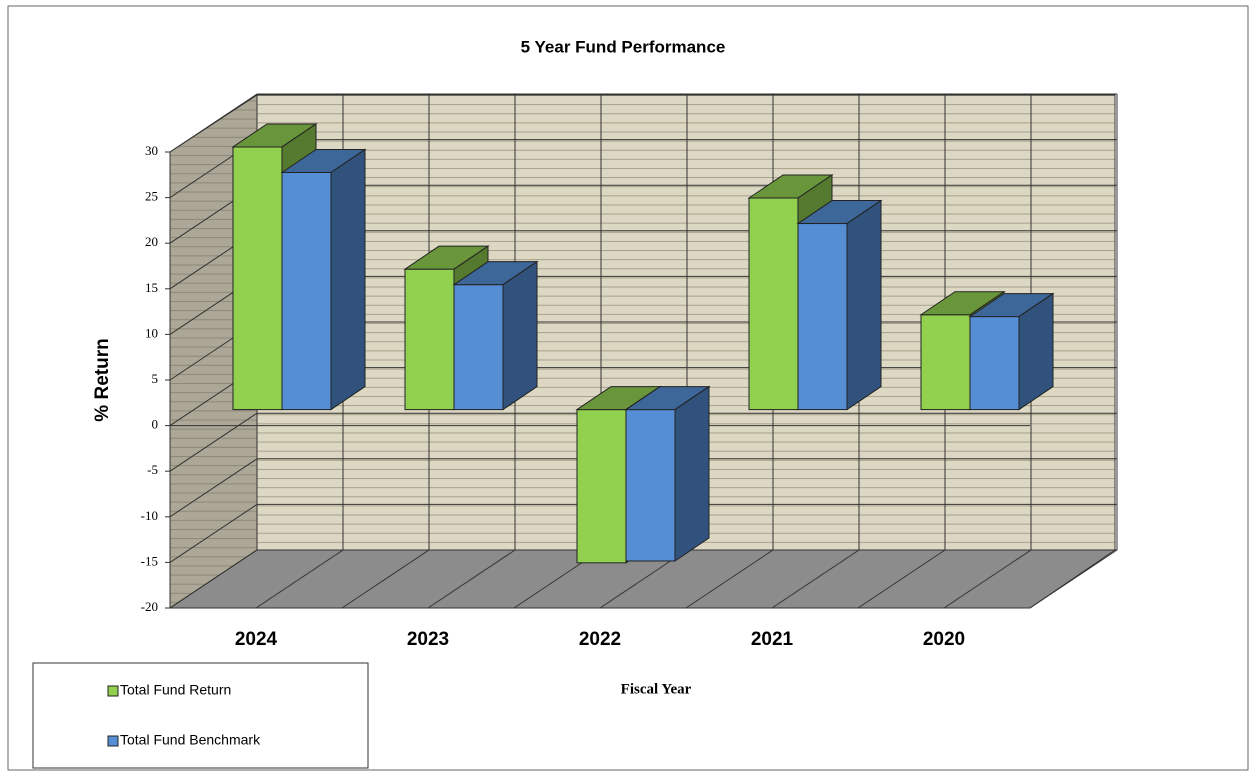  I want to click on x-axis-label: Fiscal Year, so click(656, 689).